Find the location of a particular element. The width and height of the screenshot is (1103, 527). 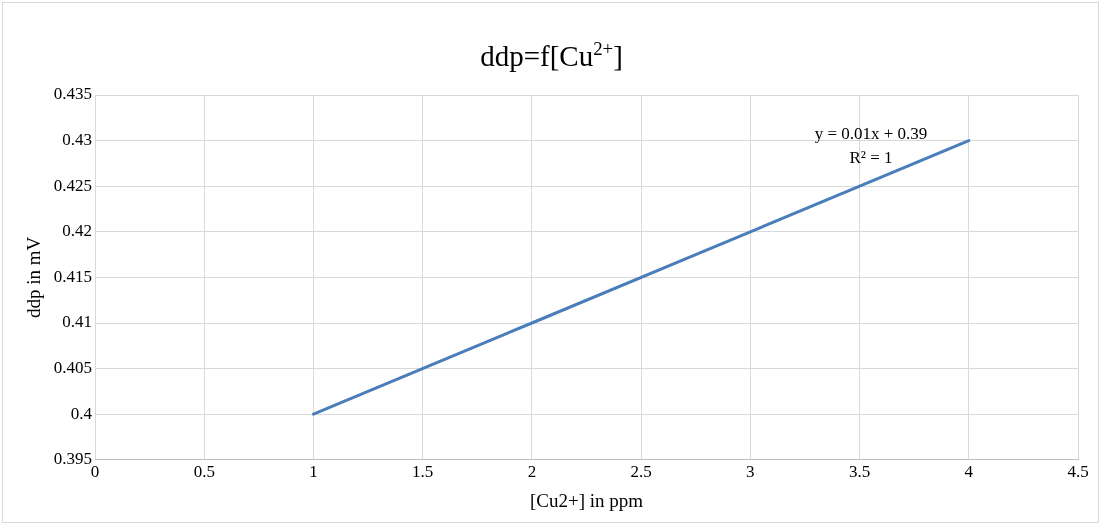

x-tick-label: 3 is located at coordinates (750, 472).